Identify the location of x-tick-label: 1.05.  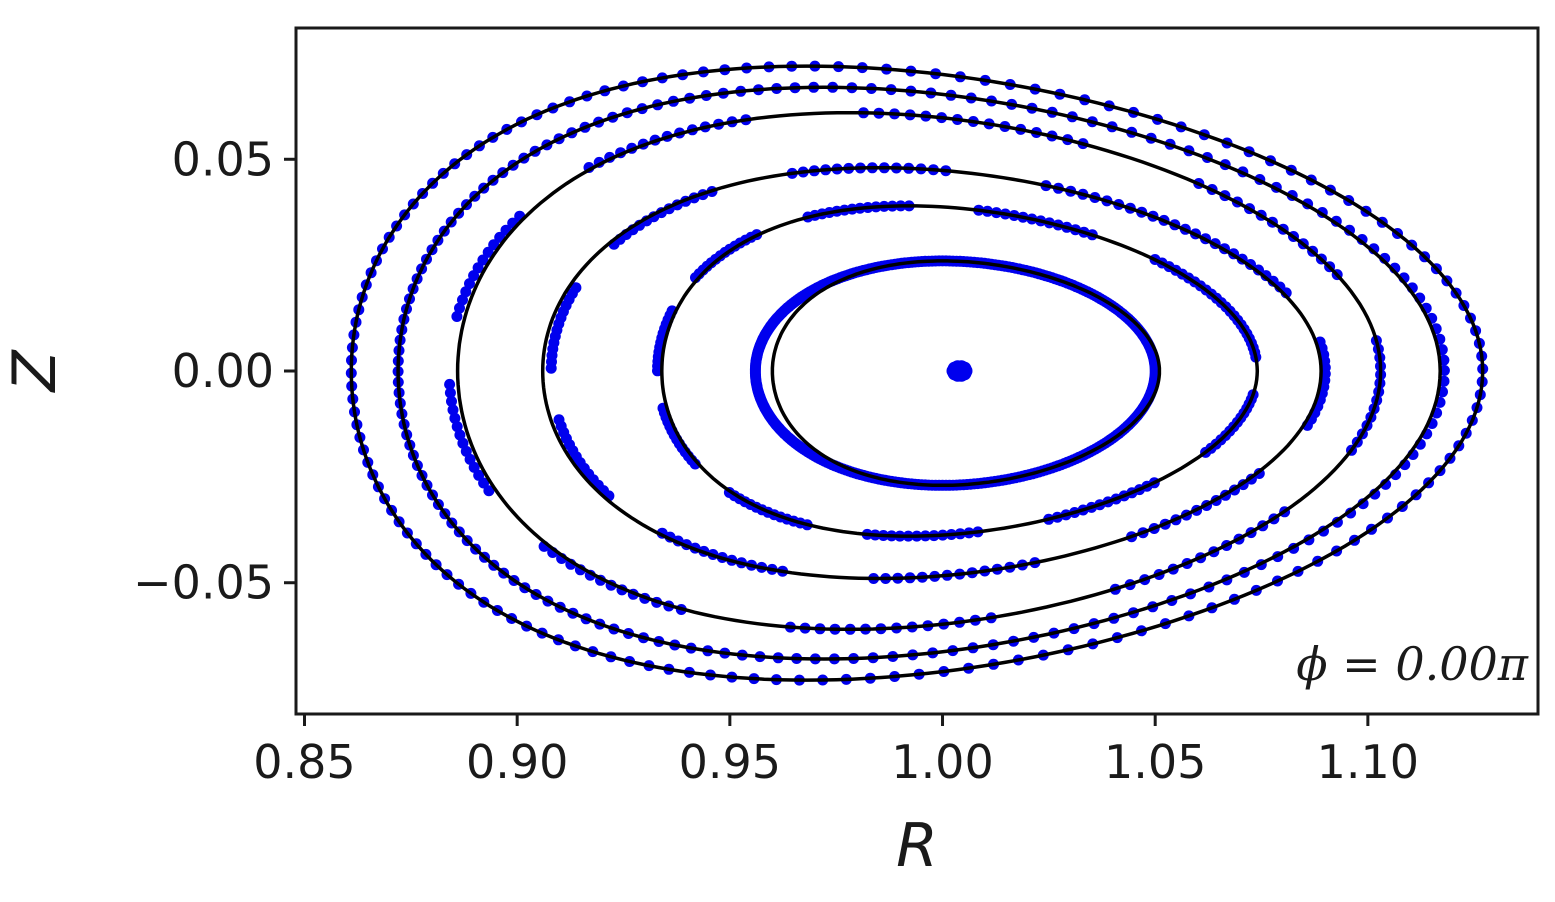
(1155, 762).